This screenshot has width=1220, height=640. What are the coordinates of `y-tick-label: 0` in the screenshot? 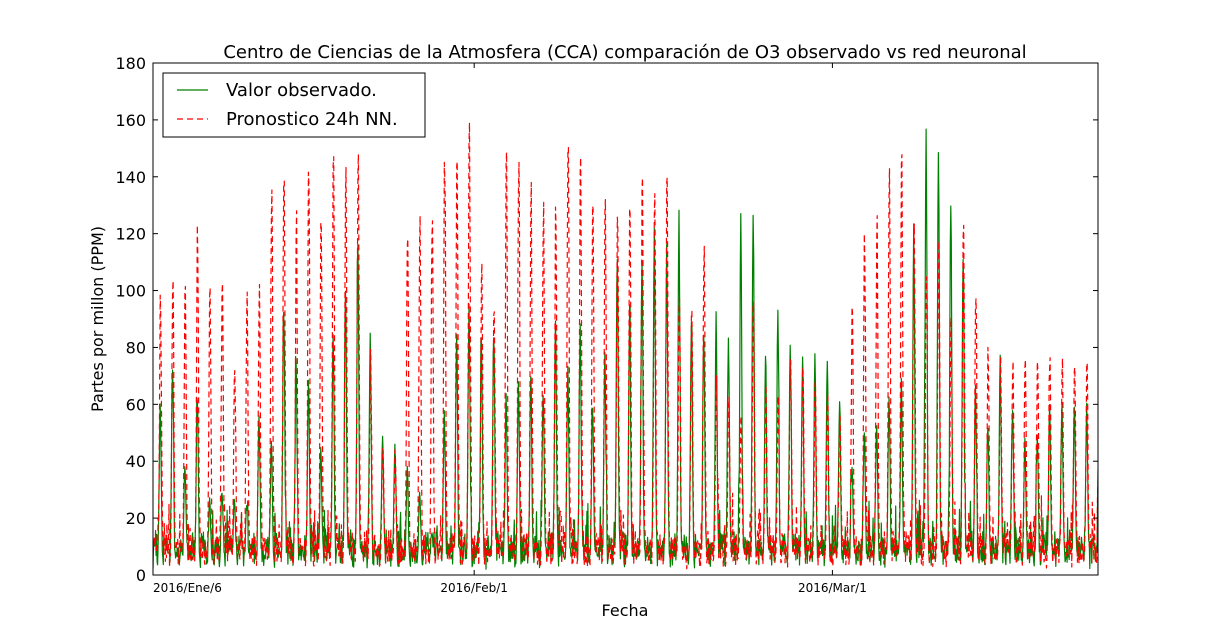 It's located at (141, 575).